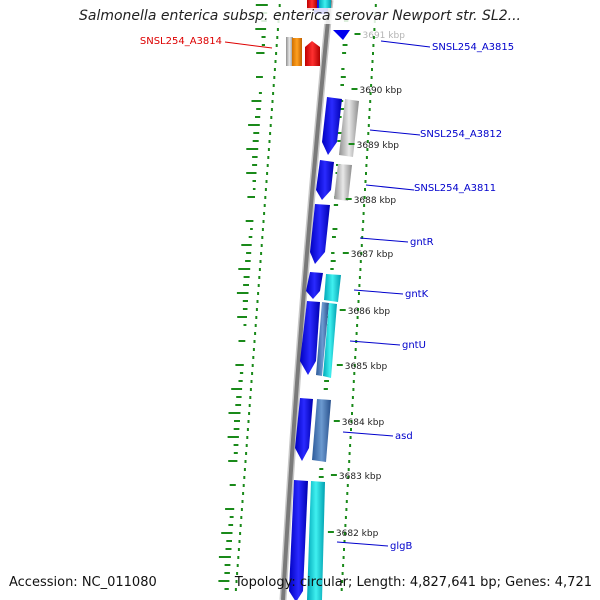 The height and width of the screenshot is (600, 600). I want to click on scale-label: 3690 kbp, so click(381, 91).